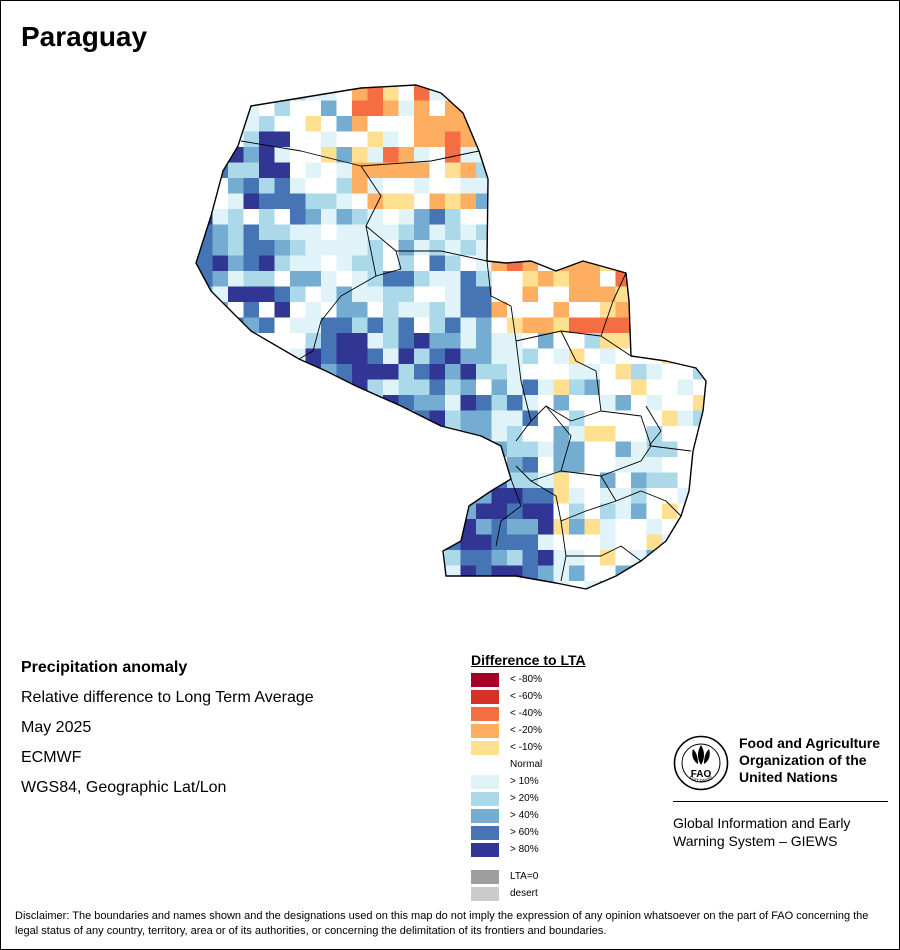 The width and height of the screenshot is (900, 950). What do you see at coordinates (701, 763) in the screenshot?
I see `fao-emblem-icon: FAO FIAT PANIS` at bounding box center [701, 763].